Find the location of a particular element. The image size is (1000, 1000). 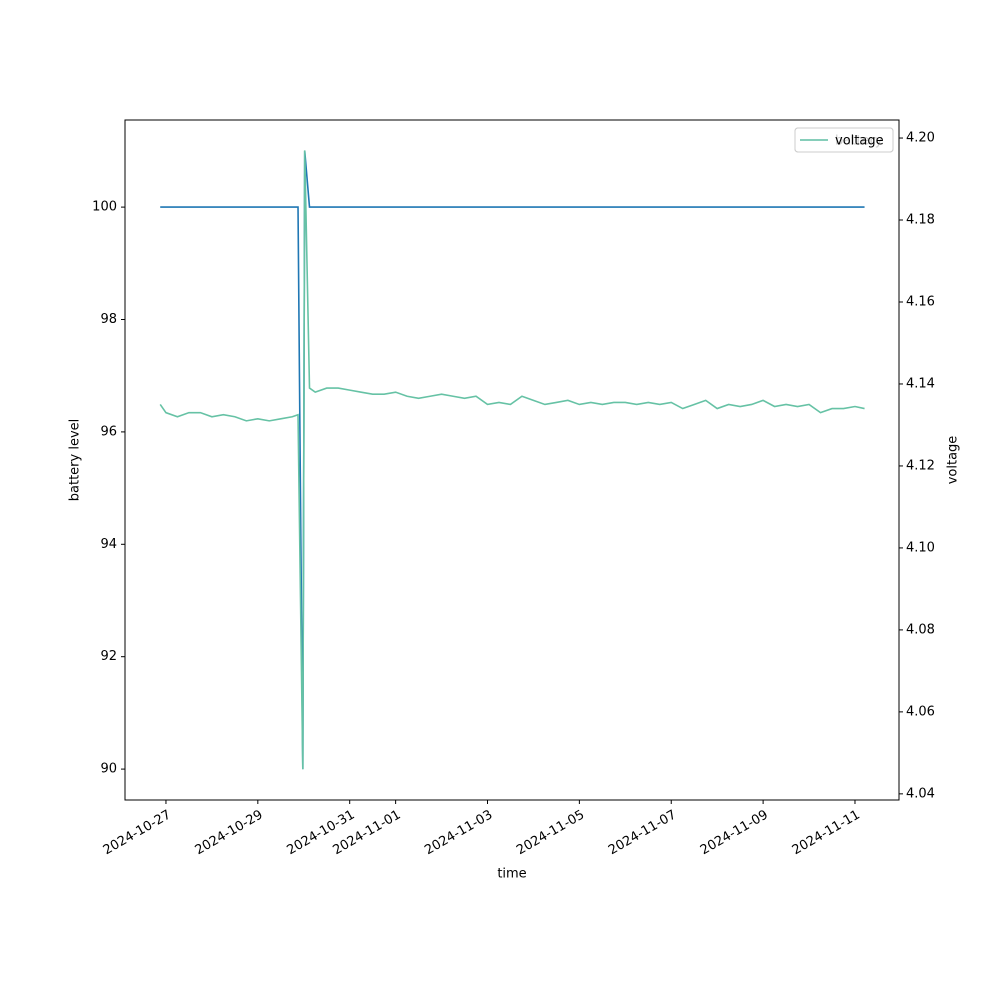

y-tick-label: 96 is located at coordinates (108, 431).